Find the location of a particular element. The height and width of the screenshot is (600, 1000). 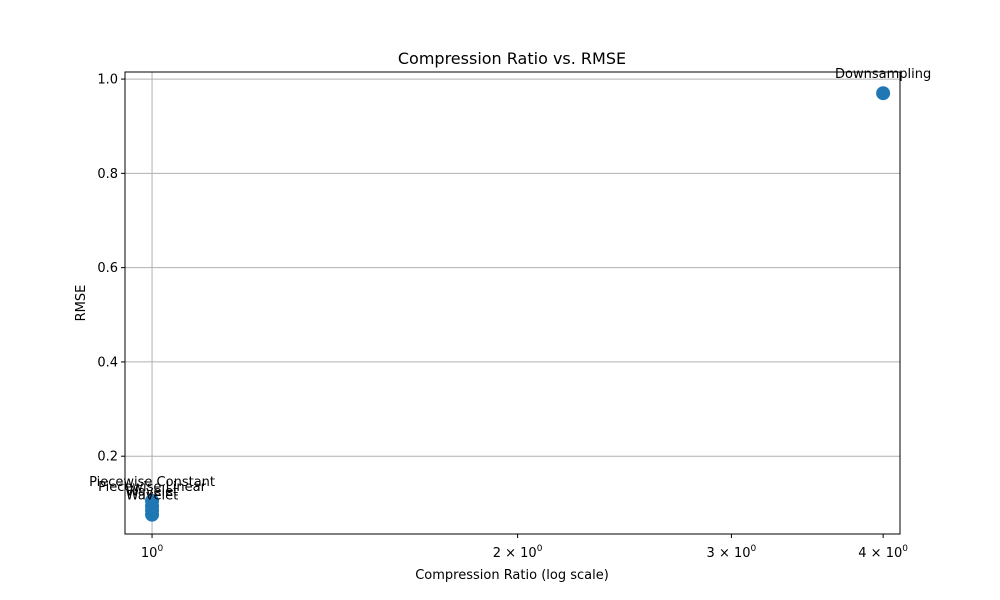

chart-title: Compression Ratio vs. RMSE is located at coordinates (512, 58).